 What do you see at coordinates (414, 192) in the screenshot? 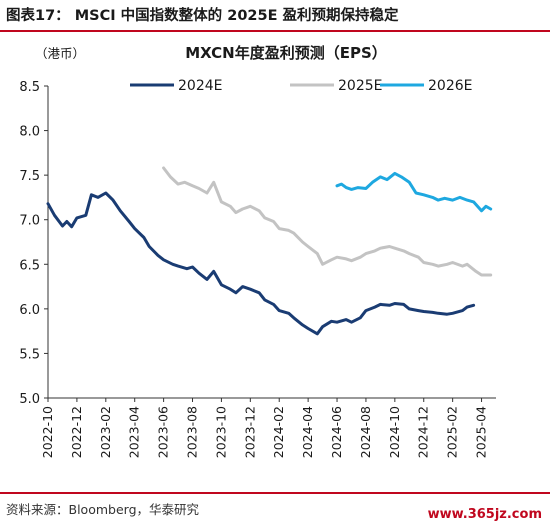
I see `series-line-2026E` at bounding box center [414, 192].